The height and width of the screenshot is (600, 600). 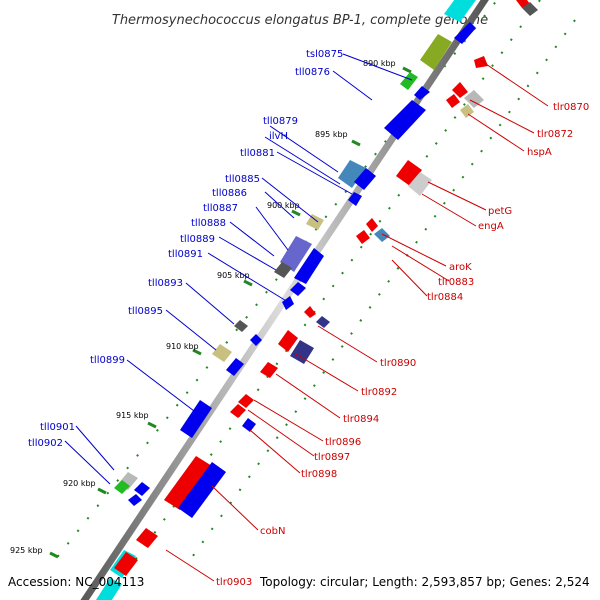 What do you see at coordinates (324, 54) in the screenshot?
I see `gene-label-tsl0875: tsl0875` at bounding box center [324, 54].